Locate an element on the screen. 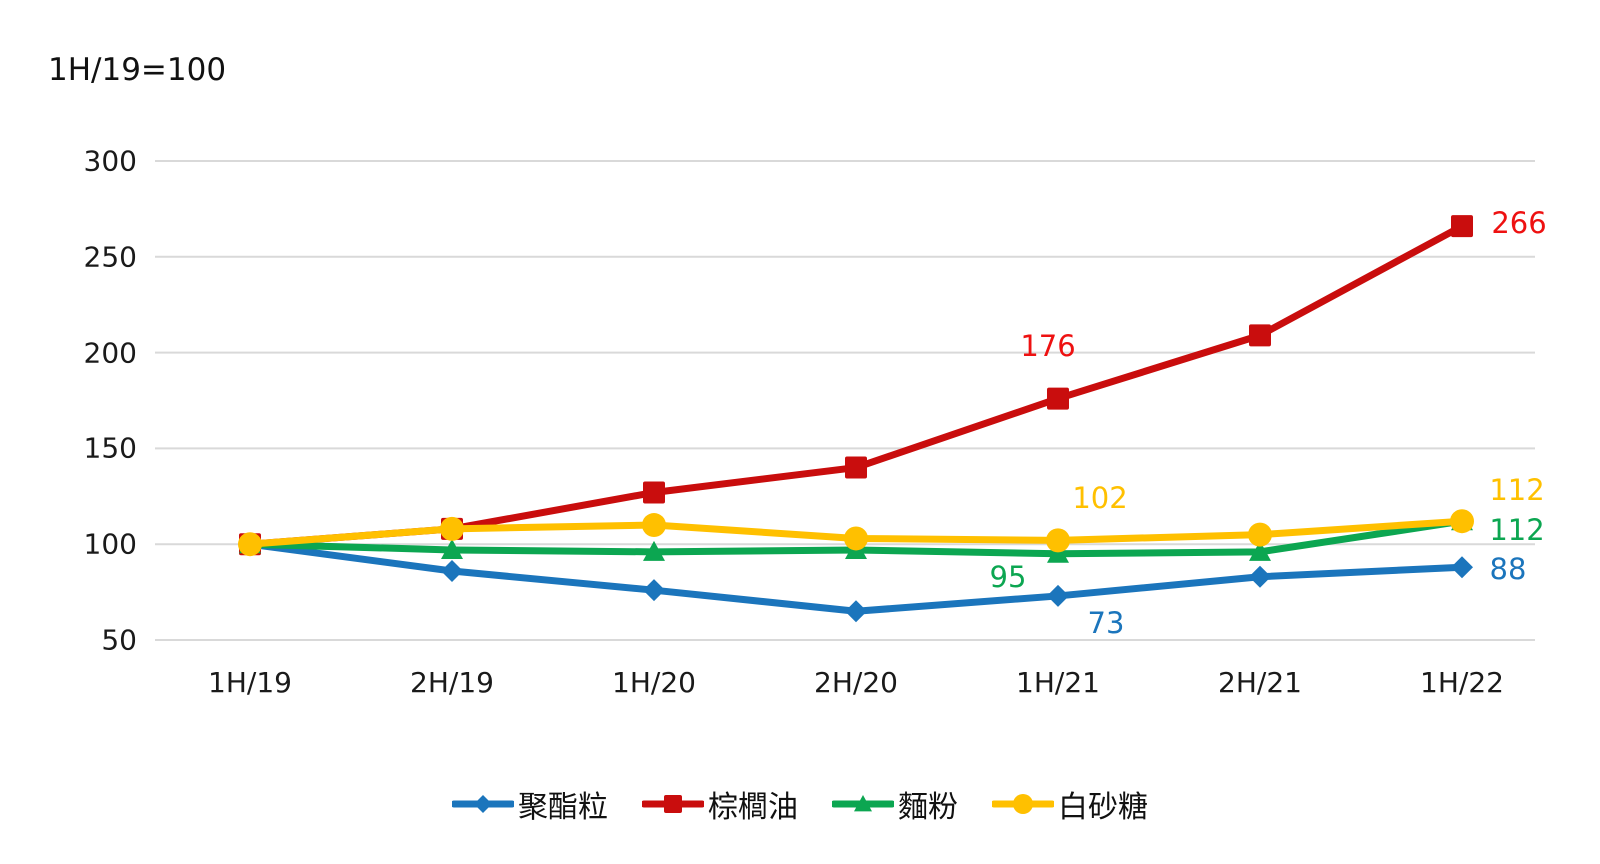 This screenshot has height=864, width=1600. square-legend-swatch is located at coordinates (673, 804).